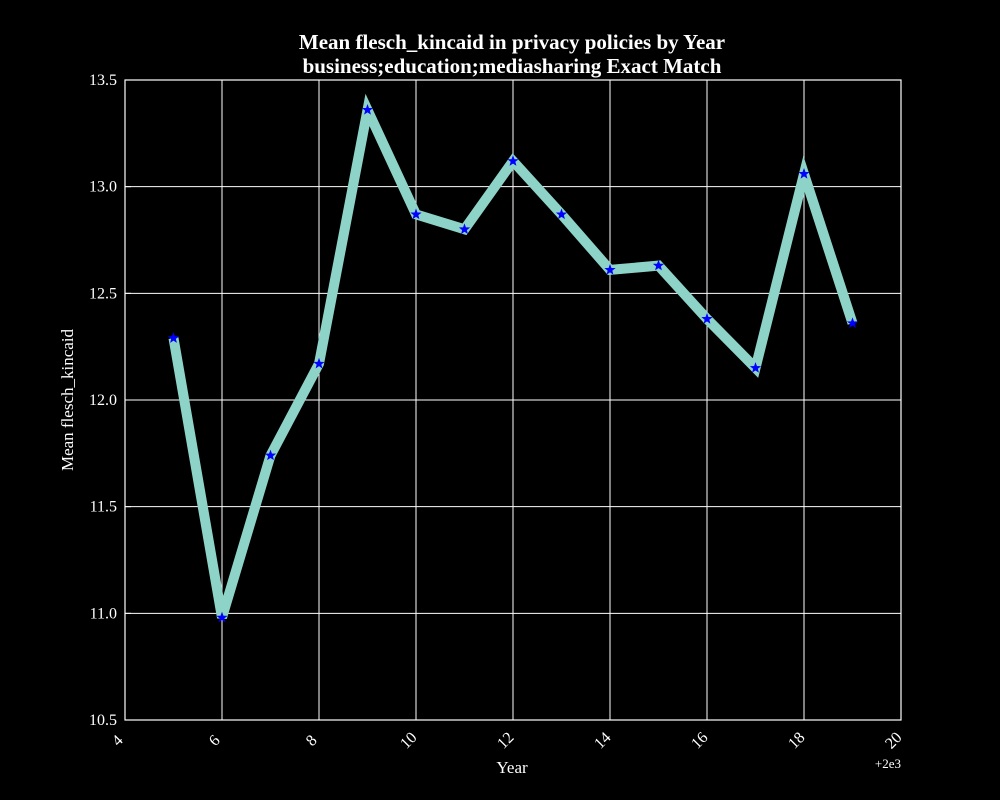 Image resolution: width=1000 pixels, height=800 pixels. What do you see at coordinates (103, 293) in the screenshot?
I see `y-tick-label: 12.5` at bounding box center [103, 293].